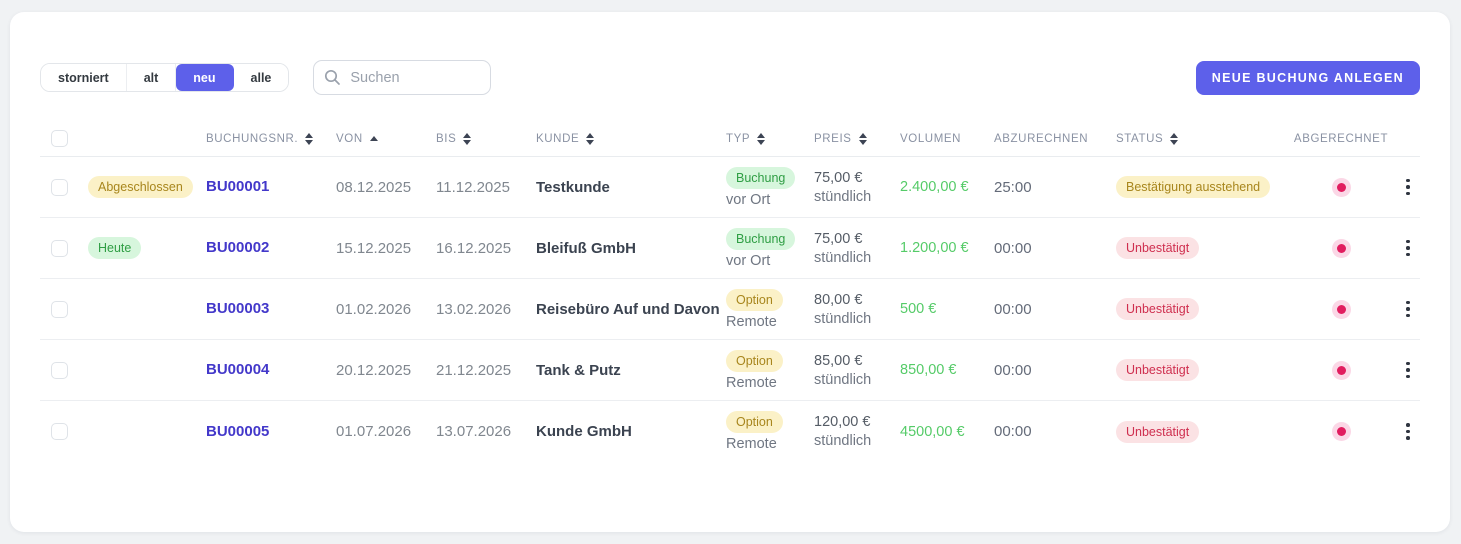 The width and height of the screenshot is (1461, 544). I want to click on filter-button-alt: alt, so click(151, 77).